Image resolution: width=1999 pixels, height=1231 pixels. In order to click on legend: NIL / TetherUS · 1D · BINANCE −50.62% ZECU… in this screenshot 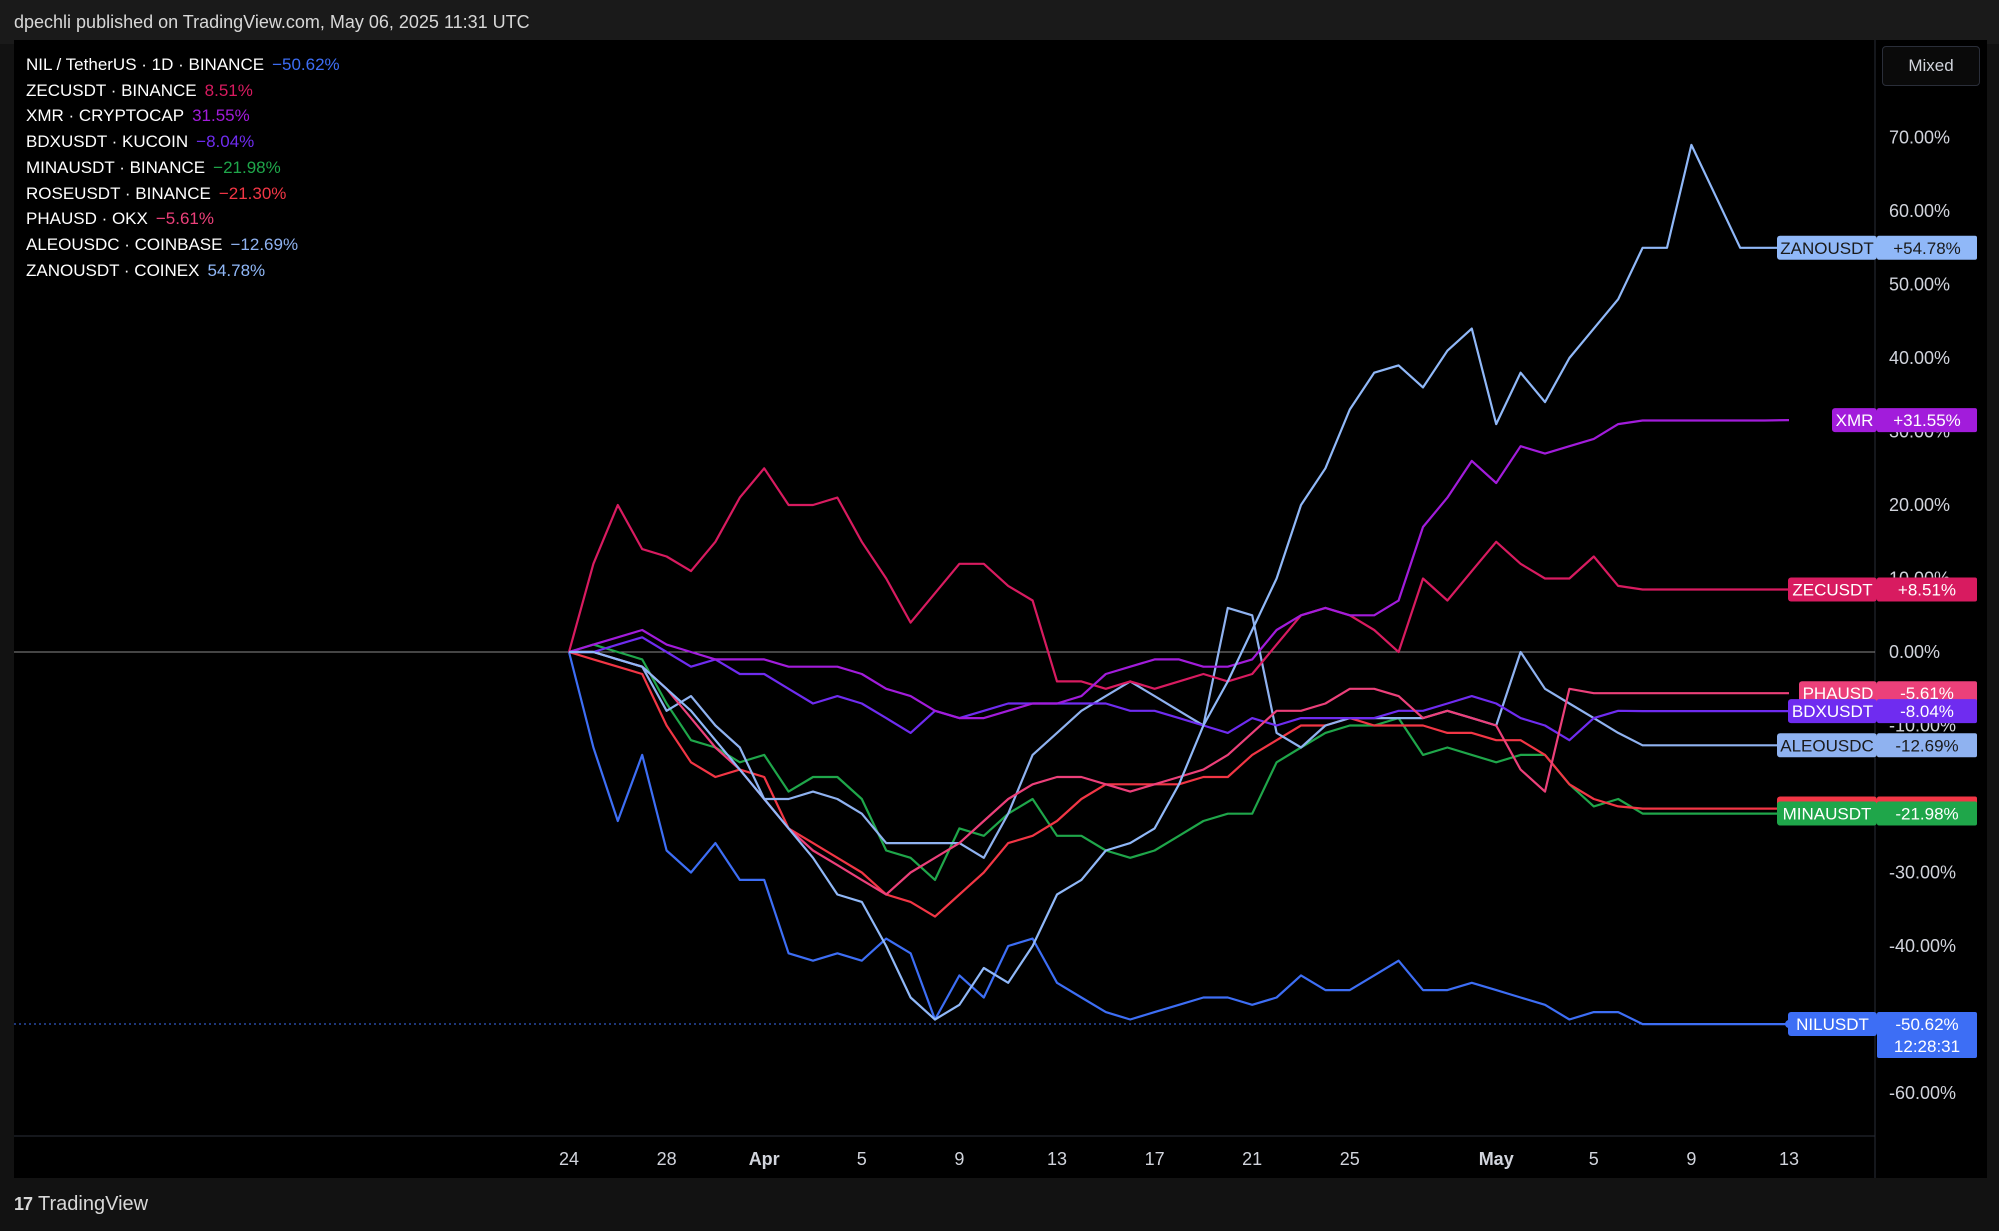, I will do `click(183, 167)`.